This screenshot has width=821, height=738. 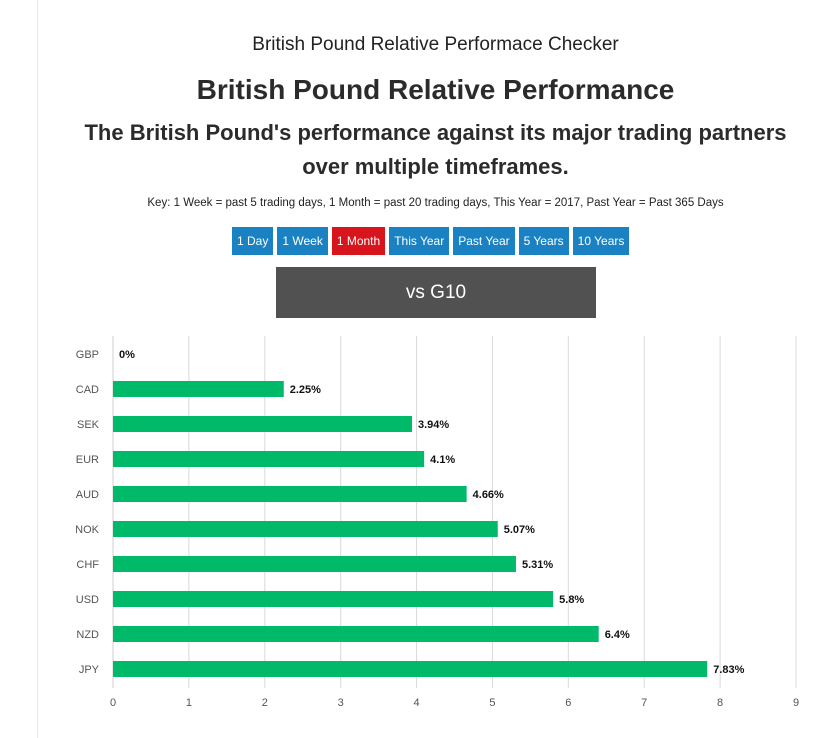 I want to click on data-label: 4.1%, so click(x=442, y=460).